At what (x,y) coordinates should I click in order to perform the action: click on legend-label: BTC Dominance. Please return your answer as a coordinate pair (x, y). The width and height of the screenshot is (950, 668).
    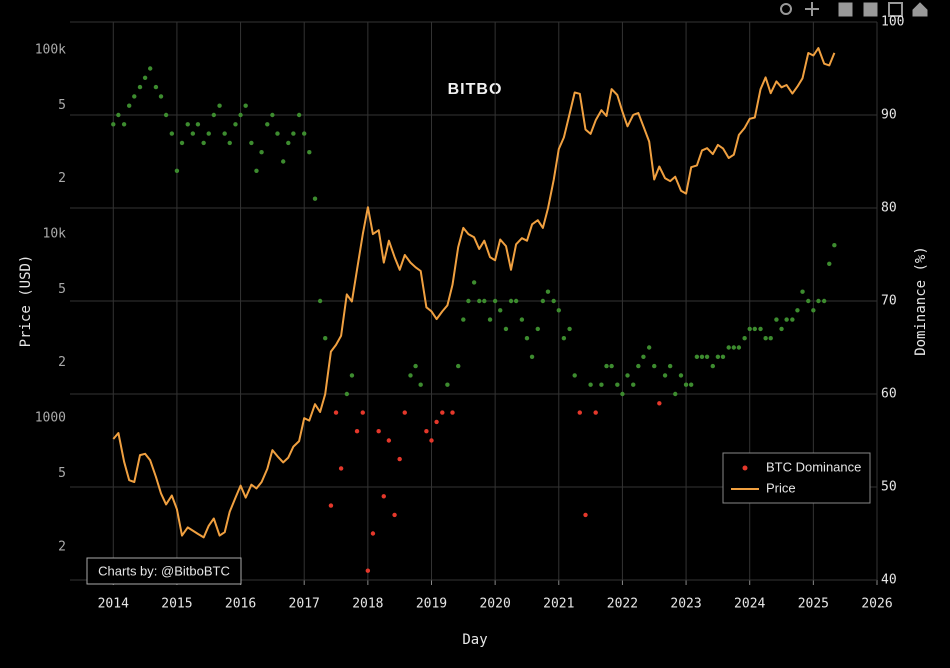
    Looking at the image, I should click on (813, 466).